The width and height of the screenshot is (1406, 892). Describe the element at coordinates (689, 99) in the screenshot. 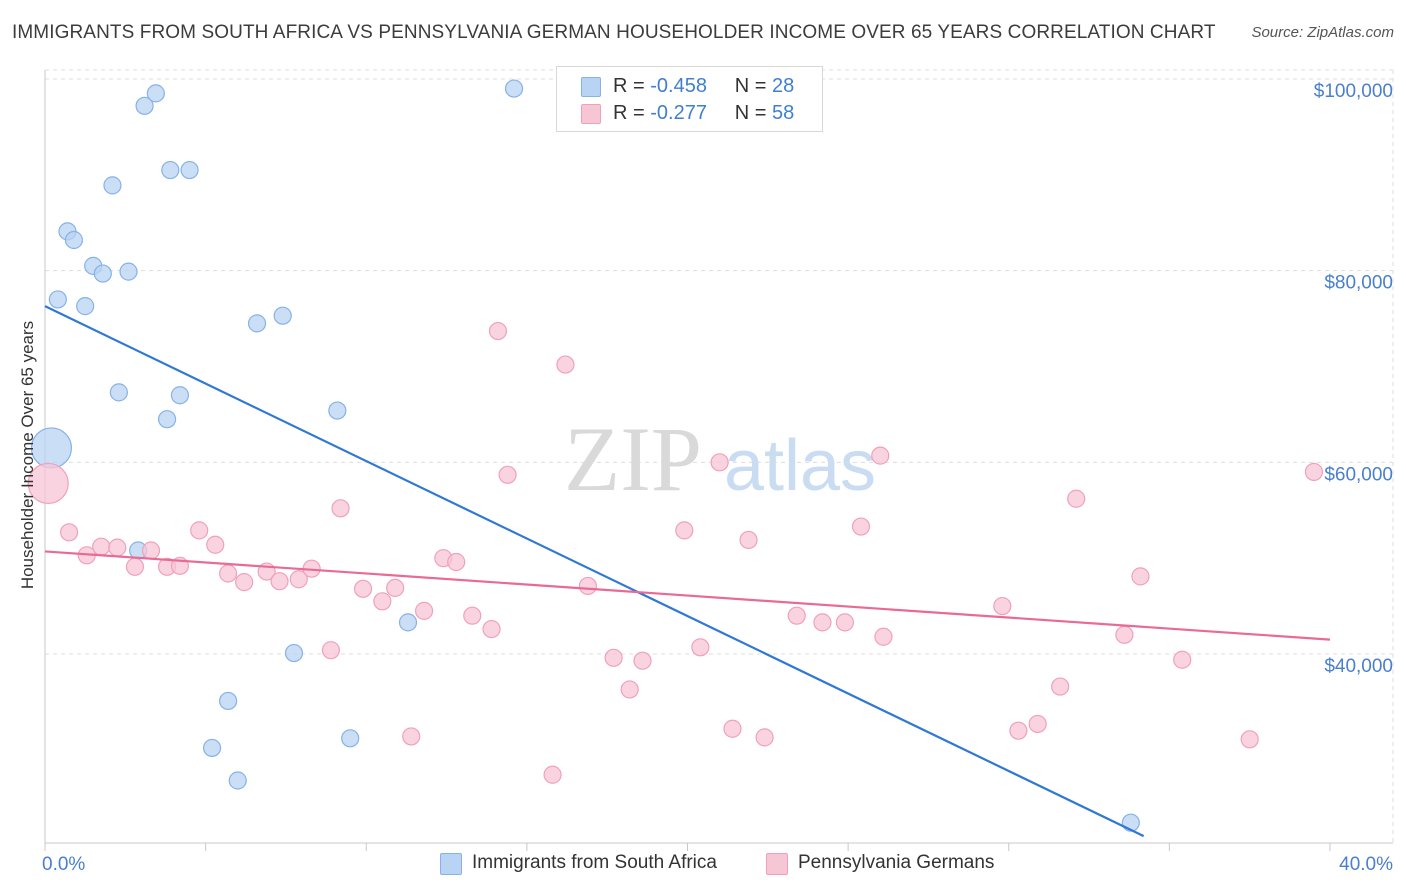

I see `correlation-stats-box: R = -0.458 N = 28 R = -0.277 N = 58` at that location.